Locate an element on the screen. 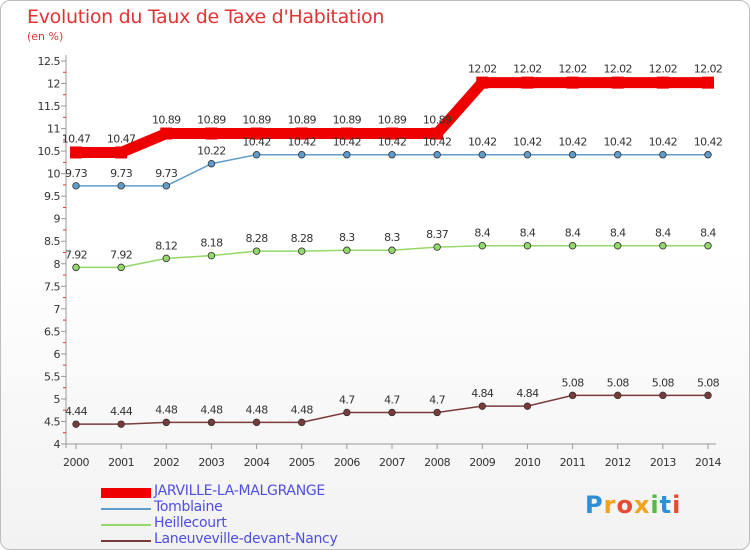  logo-letter: r is located at coordinates (610, 505).